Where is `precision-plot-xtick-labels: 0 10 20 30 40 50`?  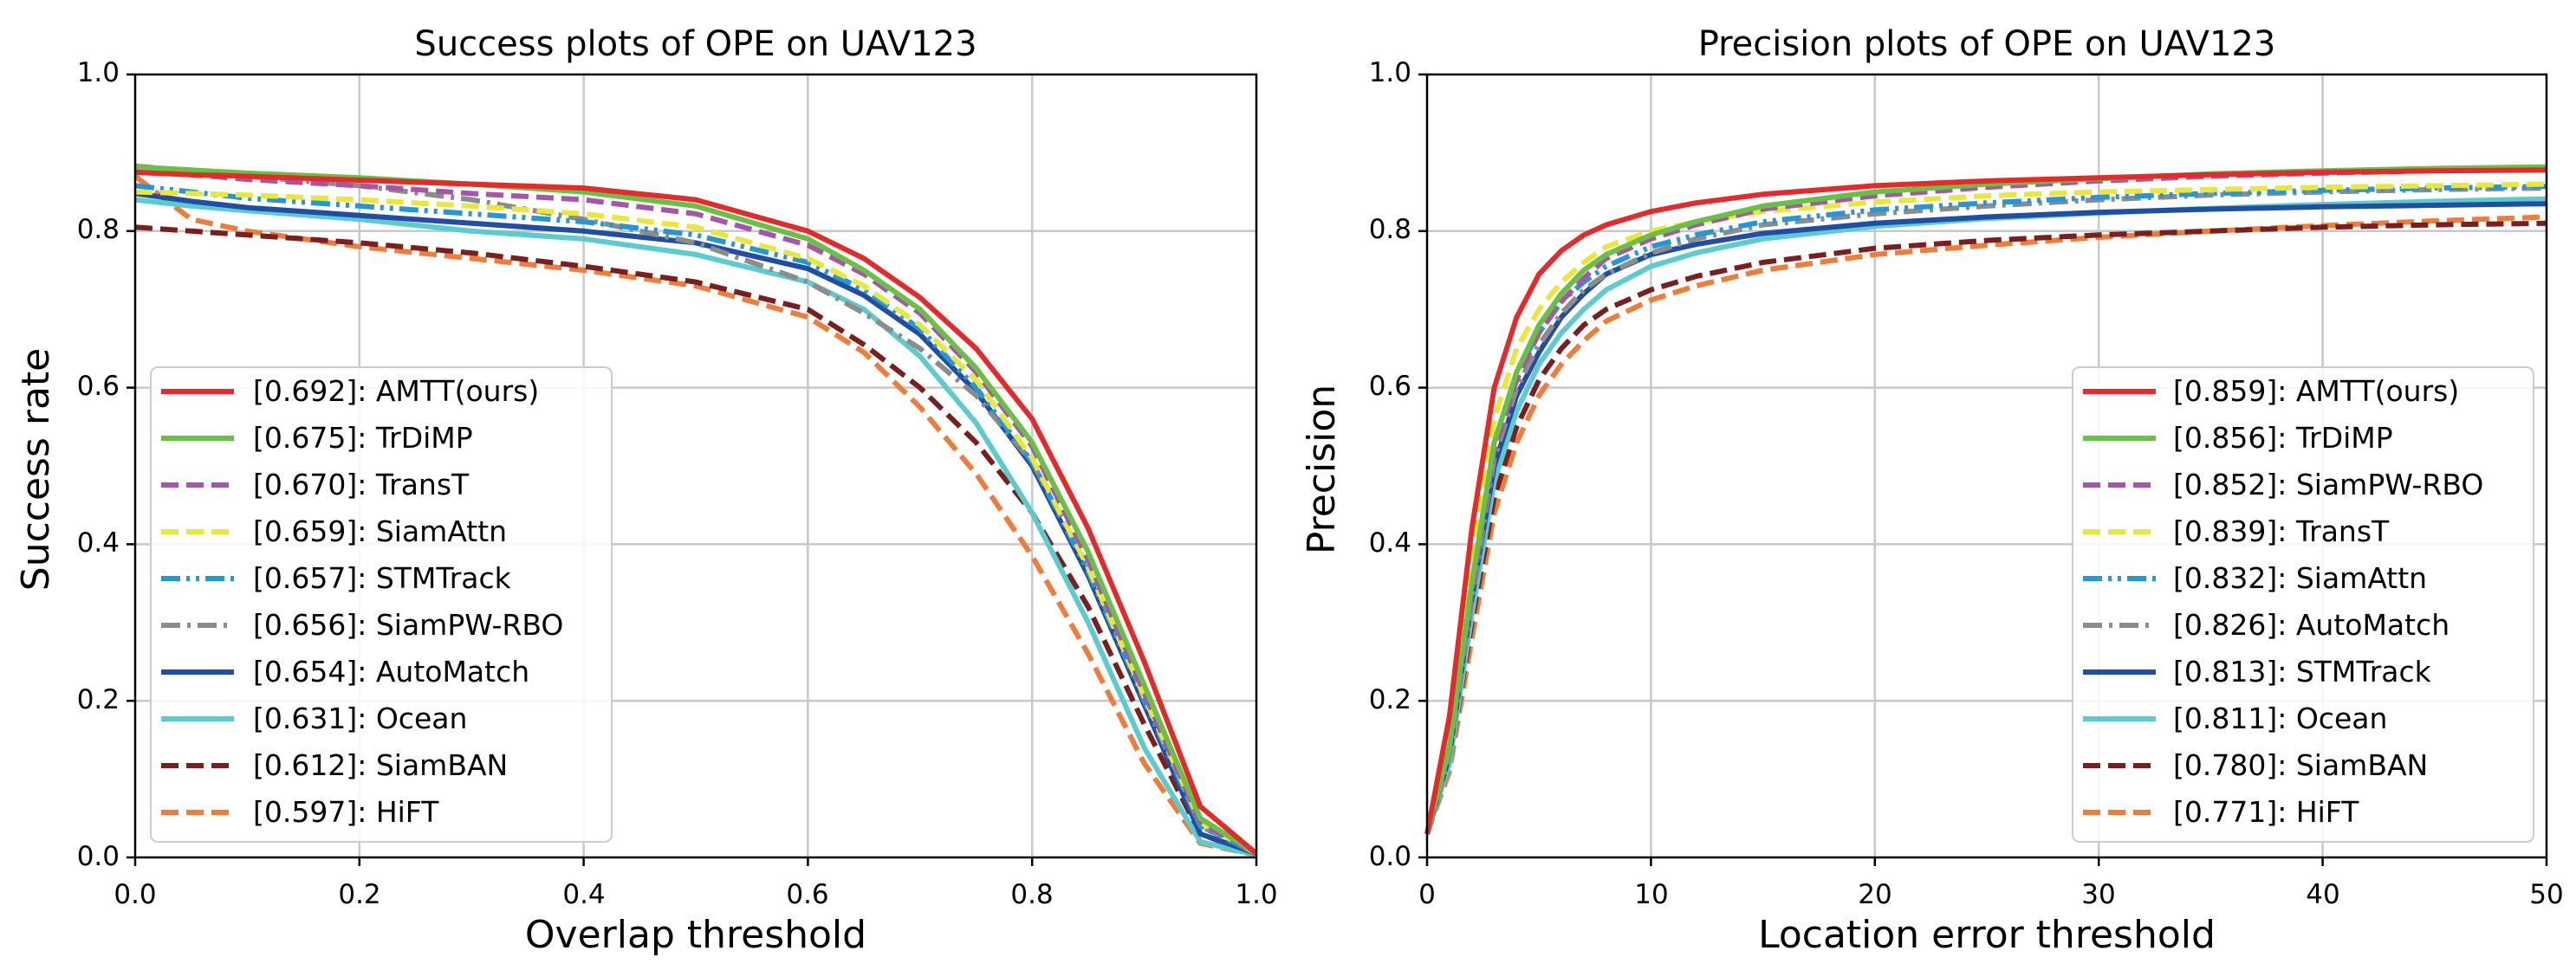
precision-plot-xtick-labels: 0 10 20 30 40 50 is located at coordinates (1991, 894).